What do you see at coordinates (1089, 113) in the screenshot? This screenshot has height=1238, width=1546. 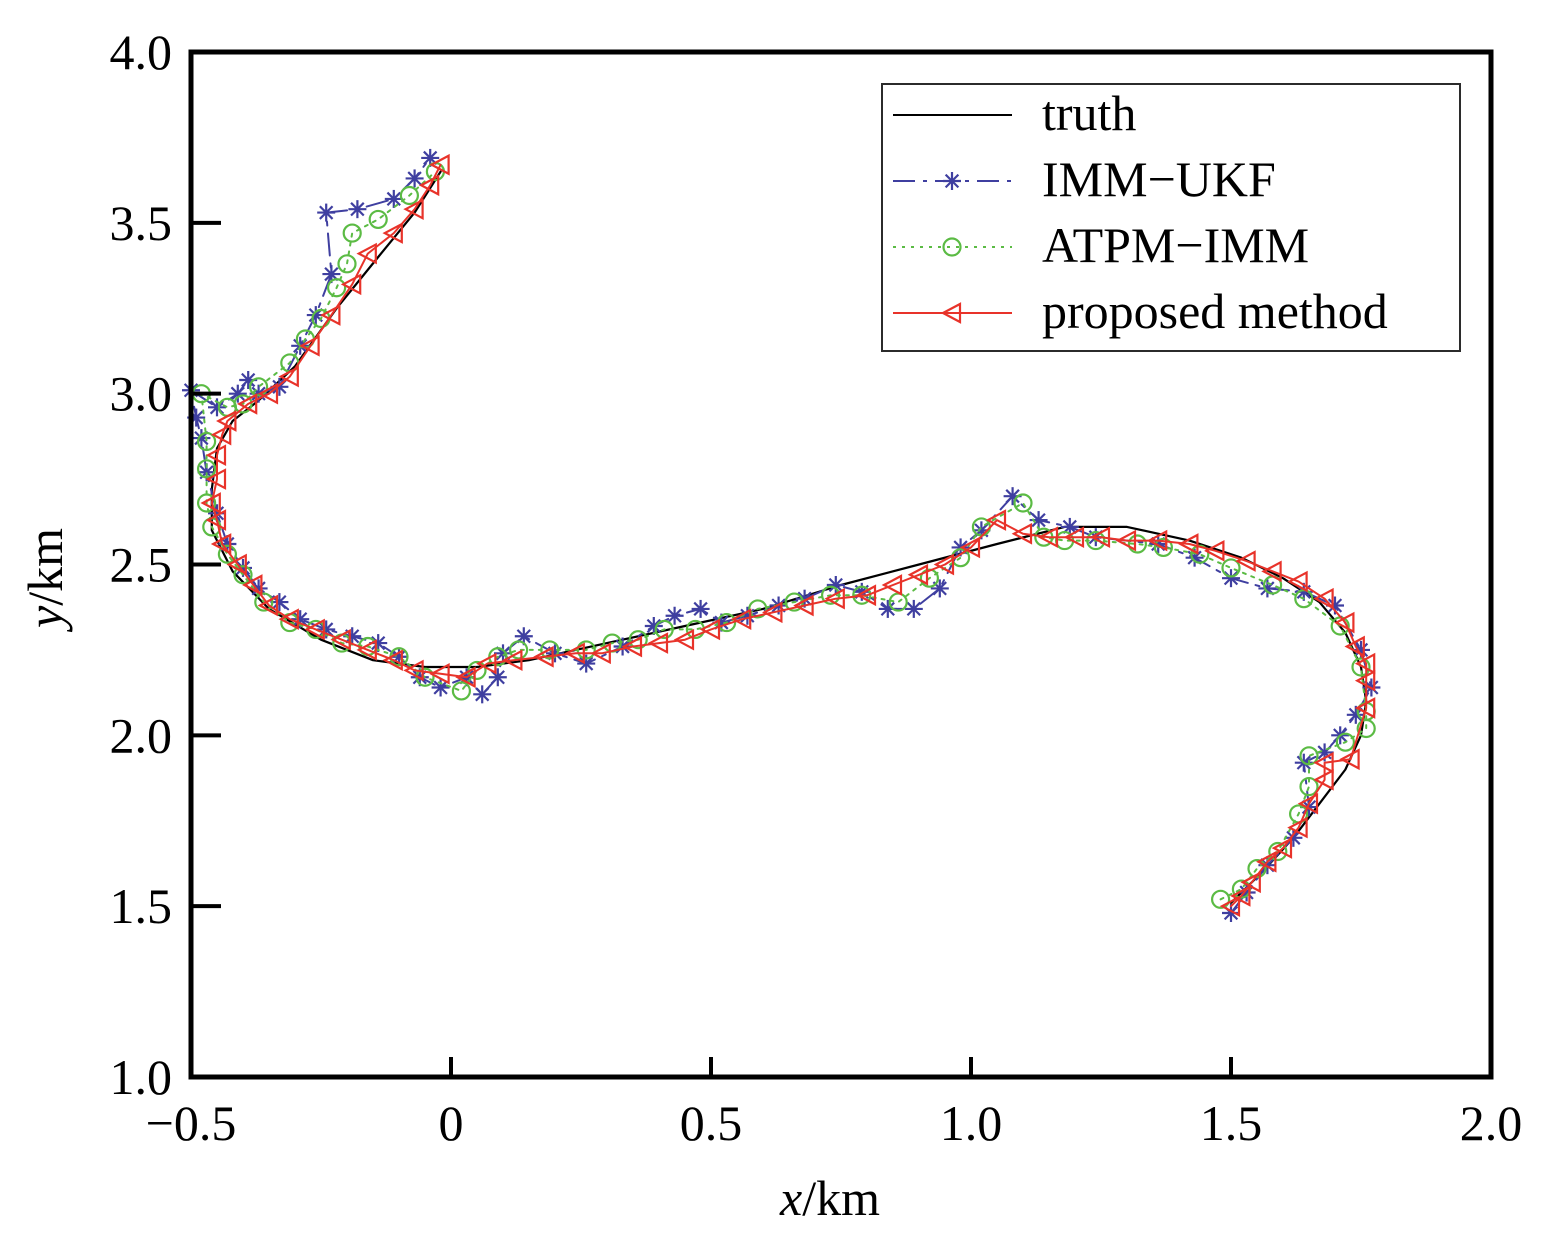 I see `legend-label-truth: truth` at bounding box center [1089, 113].